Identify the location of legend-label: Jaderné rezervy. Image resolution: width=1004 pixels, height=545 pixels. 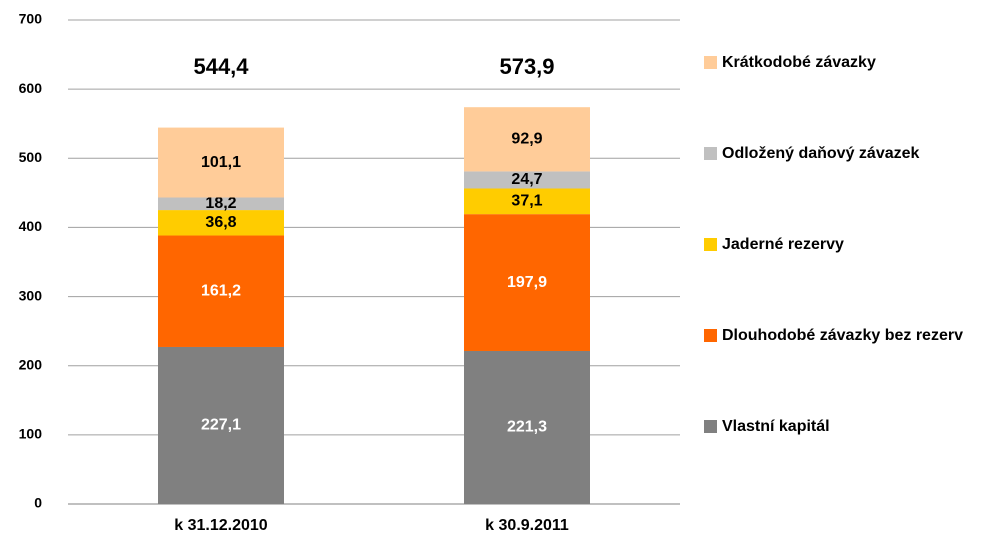
(783, 244).